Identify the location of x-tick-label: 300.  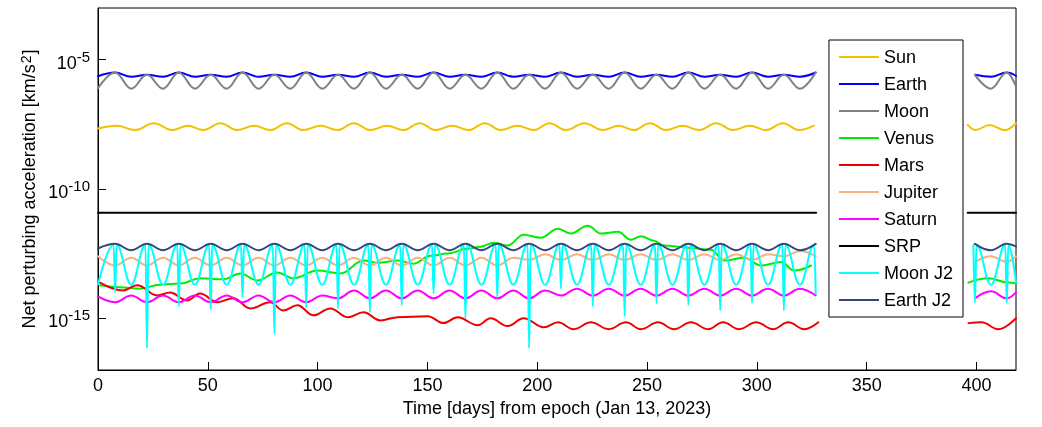
(756, 385).